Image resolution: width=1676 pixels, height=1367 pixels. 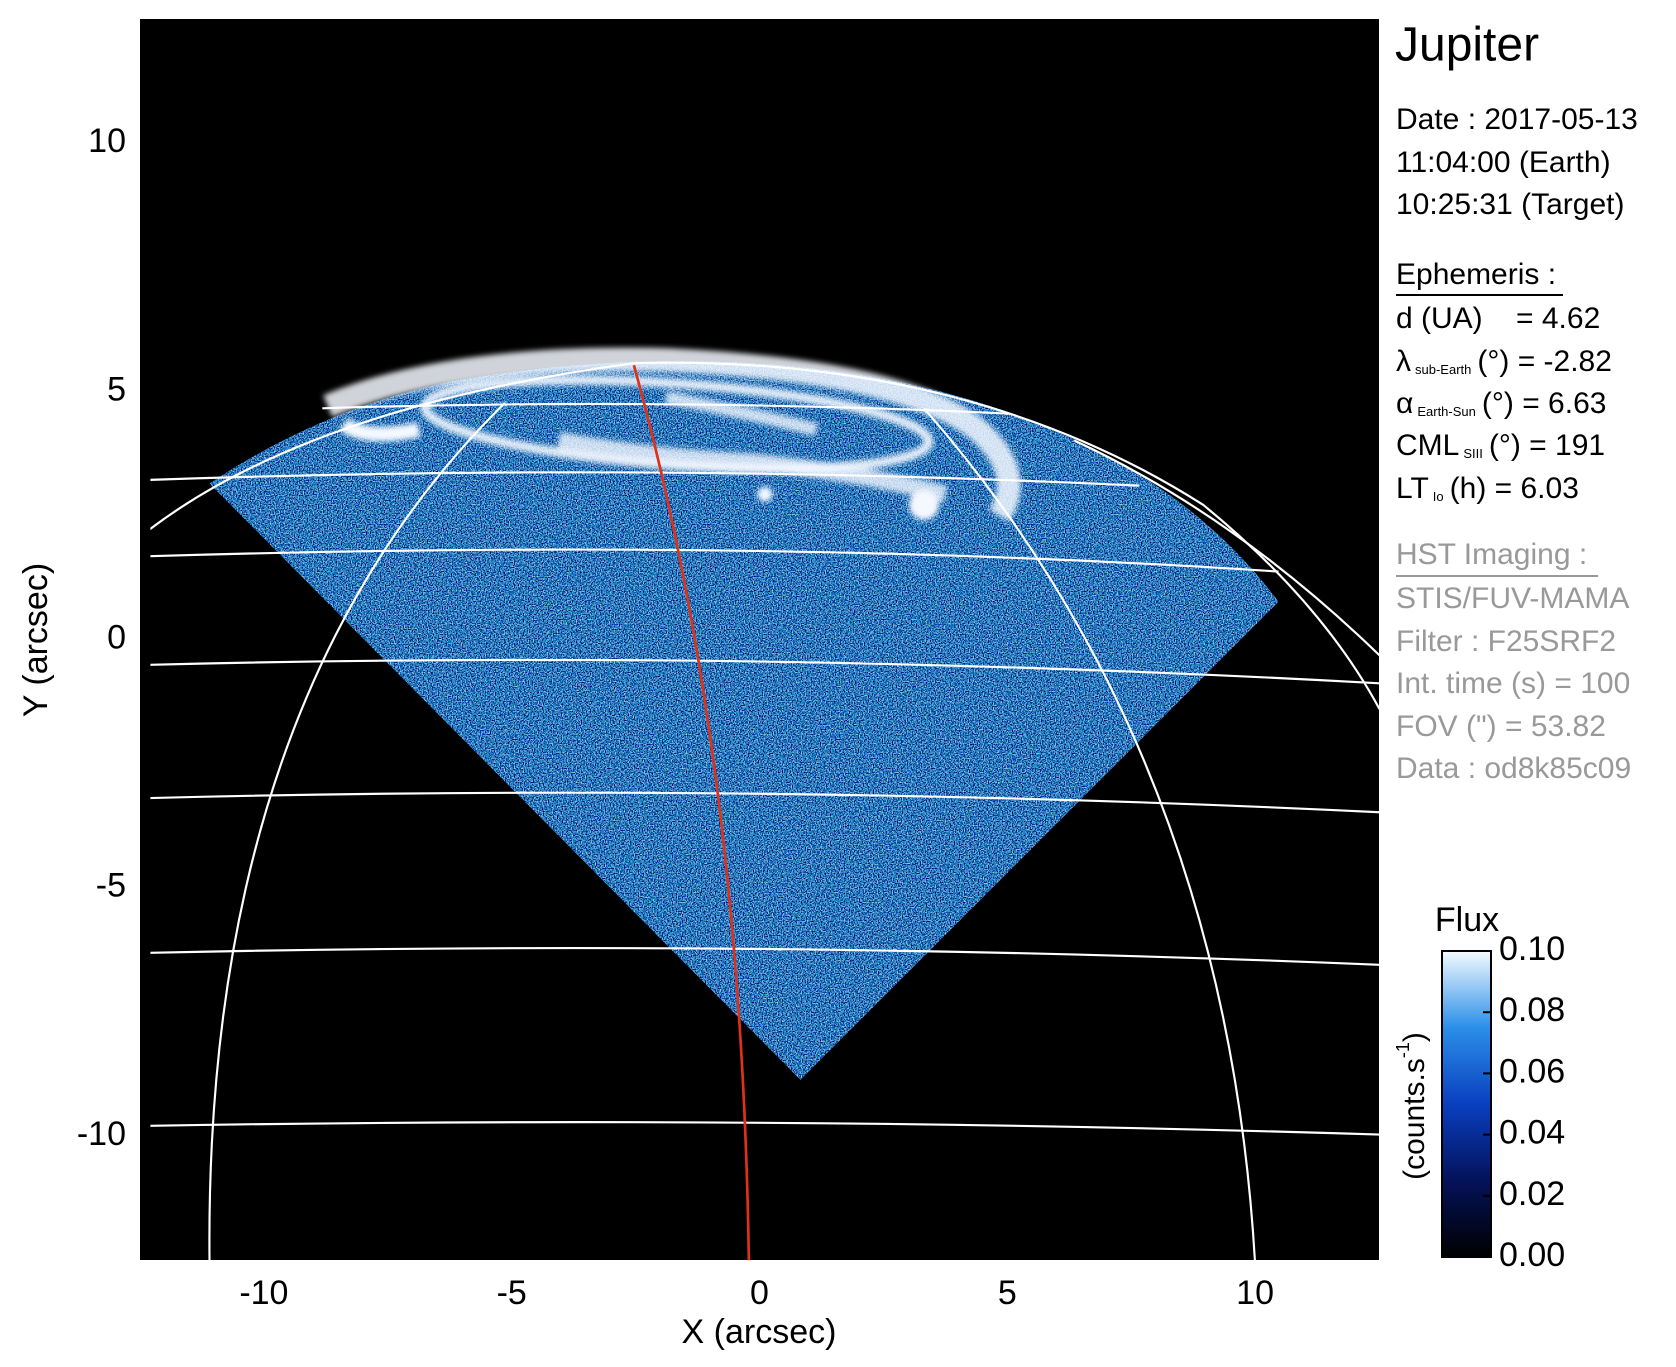 I want to click on ephemeris-main: CML, so click(x=1427, y=445).